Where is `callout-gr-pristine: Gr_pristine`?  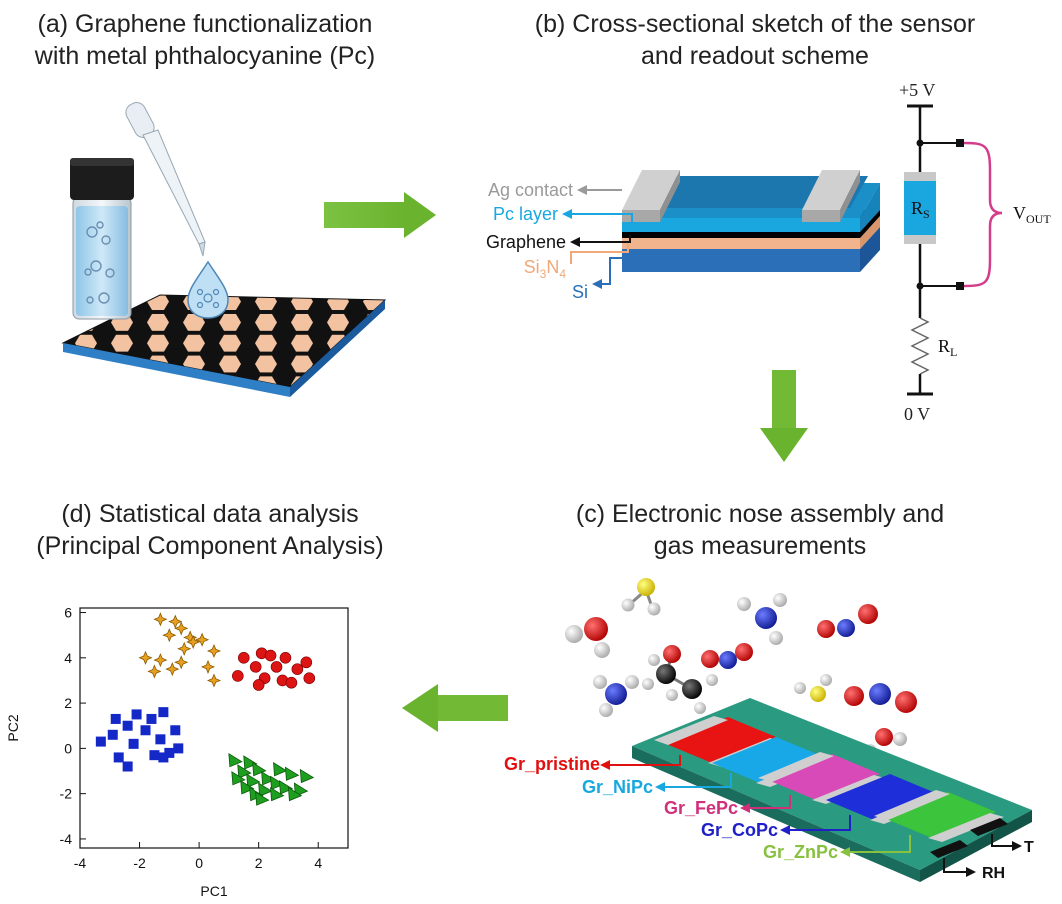
callout-gr-pristine: Gr_pristine is located at coordinates (592, 764).